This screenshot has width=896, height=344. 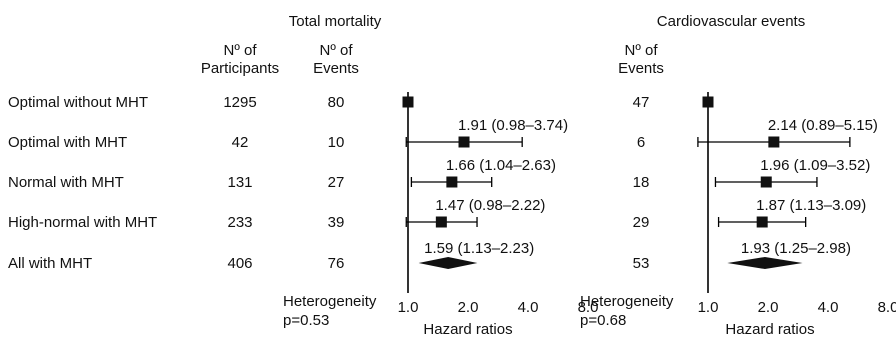 I want to click on row-high-normal-with-mht: High-normal with MHT 233 39 29, so click(x=328, y=222).